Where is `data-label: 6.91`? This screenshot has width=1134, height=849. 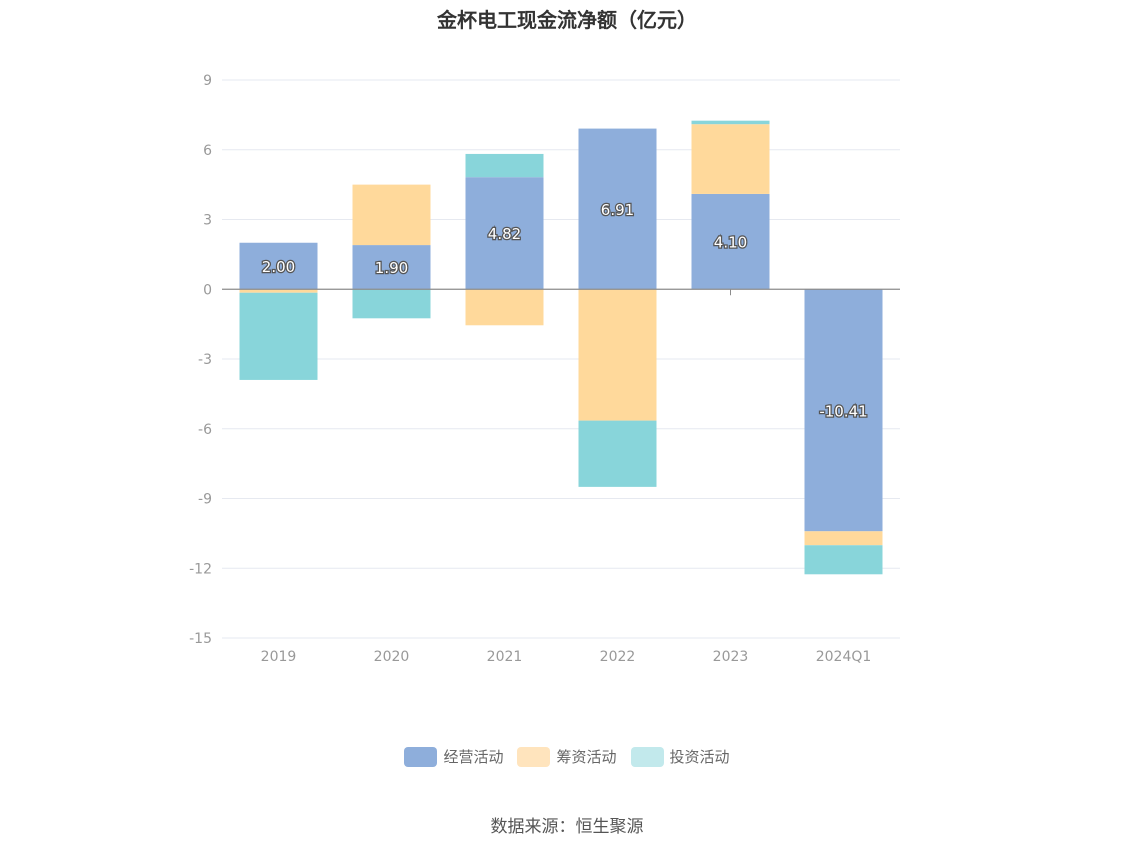 data-label: 6.91 is located at coordinates (617, 210).